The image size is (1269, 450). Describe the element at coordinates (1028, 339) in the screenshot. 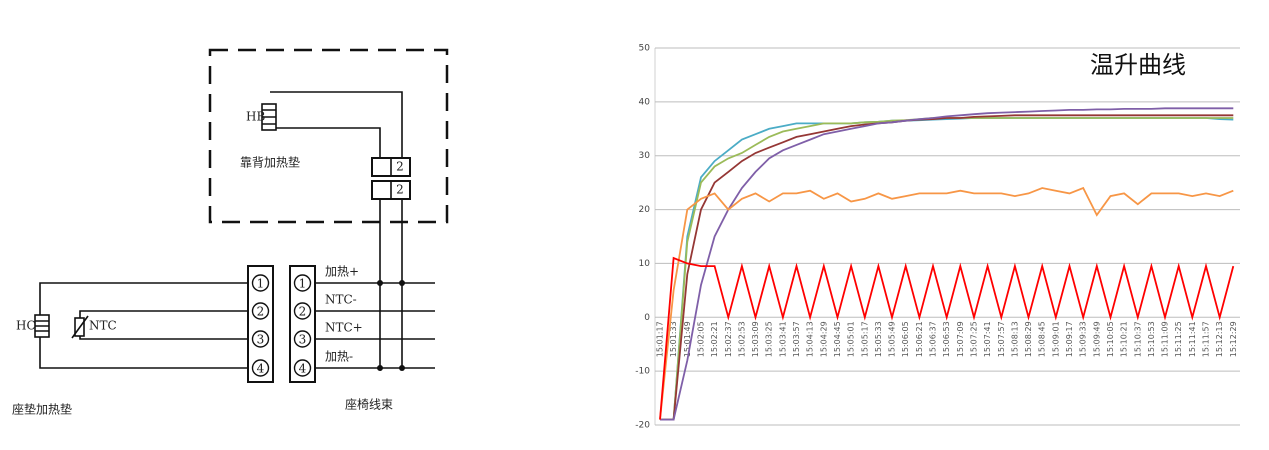

I see `x-tick-label: 15:08:29` at that location.